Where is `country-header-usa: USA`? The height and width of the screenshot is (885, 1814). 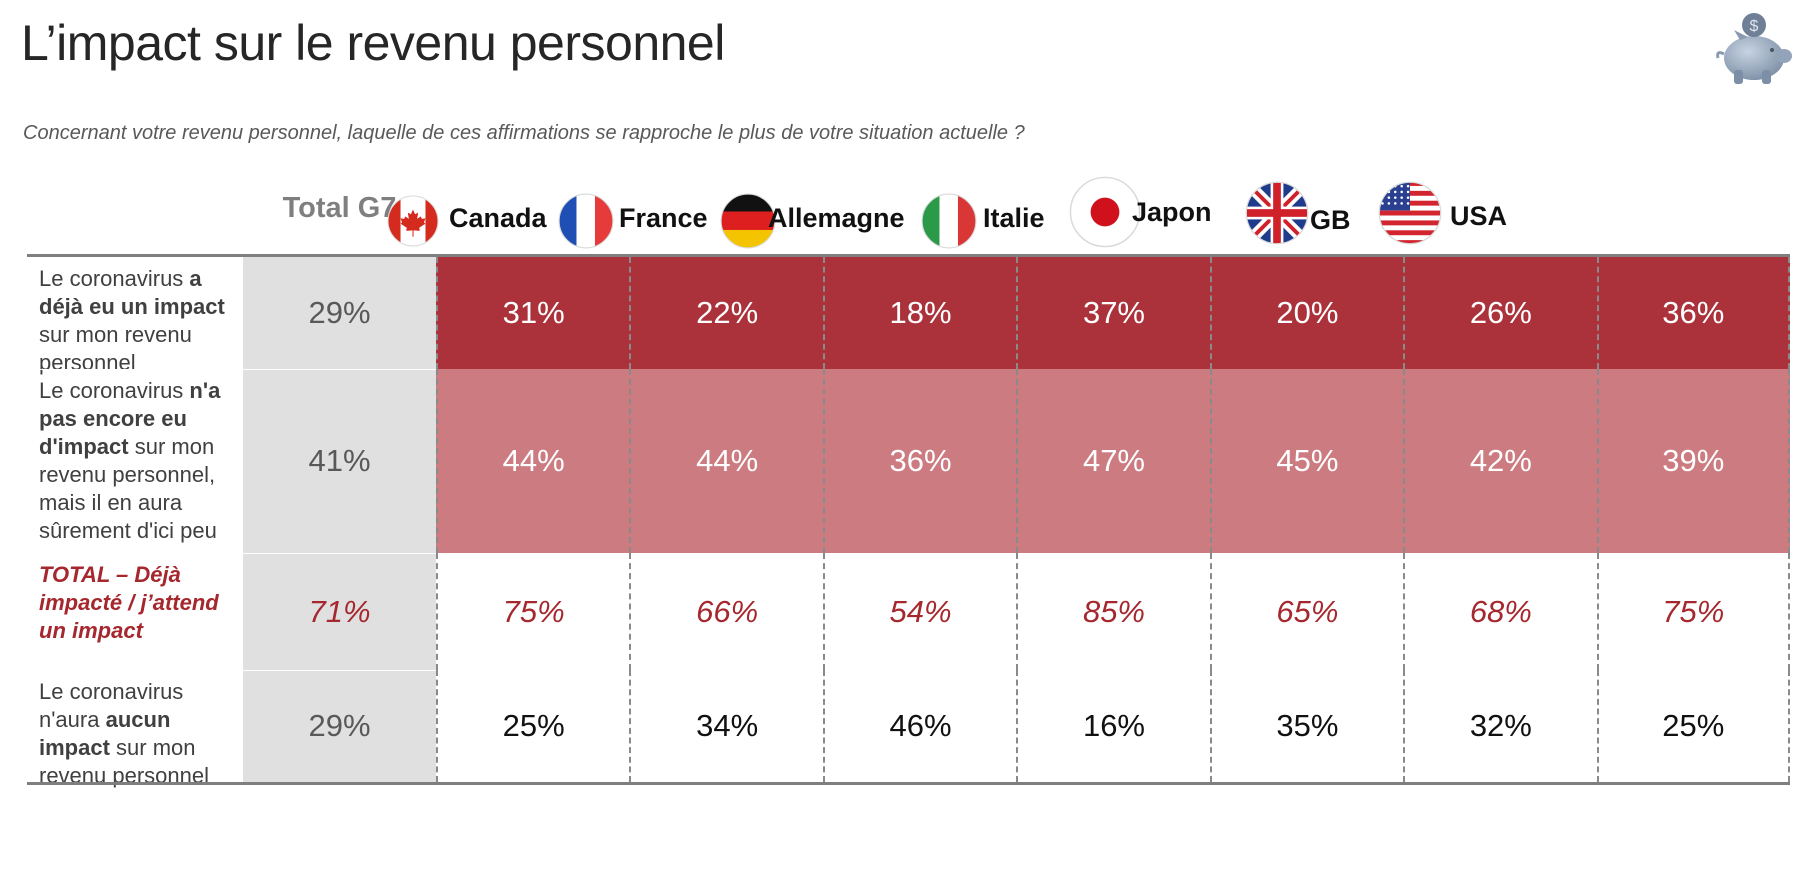 country-header-usa: USA is located at coordinates (1479, 216).